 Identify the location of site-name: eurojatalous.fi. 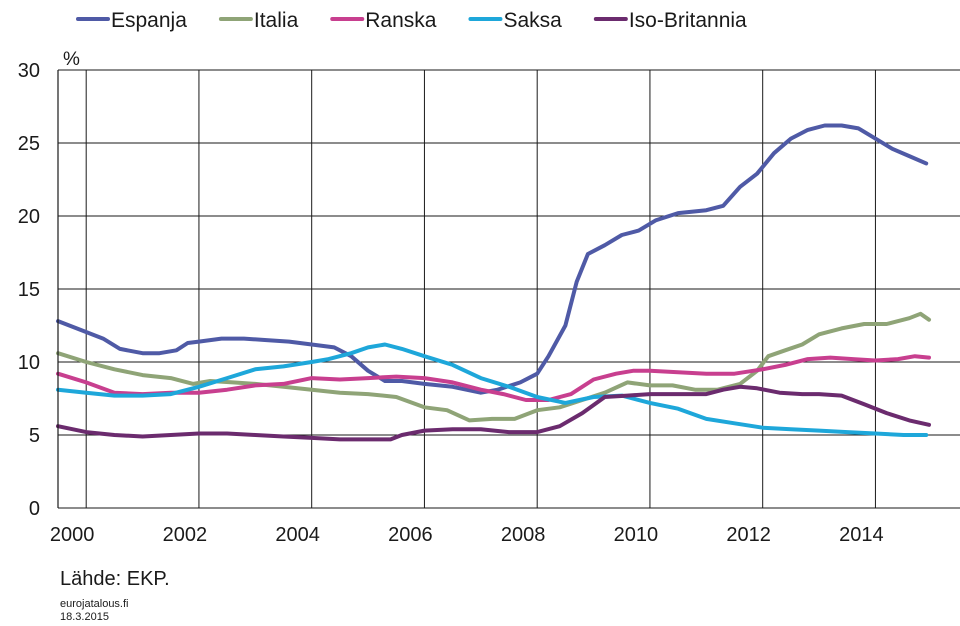
(94, 604).